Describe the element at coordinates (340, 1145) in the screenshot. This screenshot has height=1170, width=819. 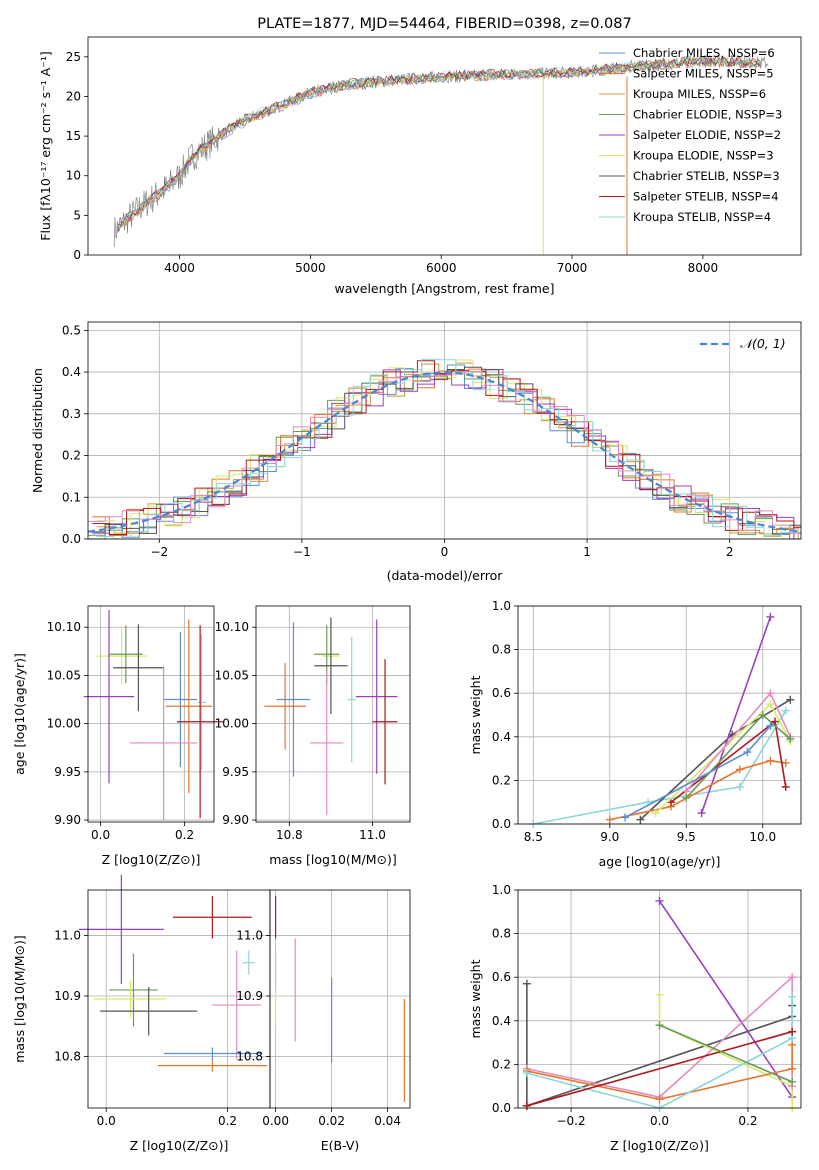
I see `x-axis-label: E(B-V)` at that location.